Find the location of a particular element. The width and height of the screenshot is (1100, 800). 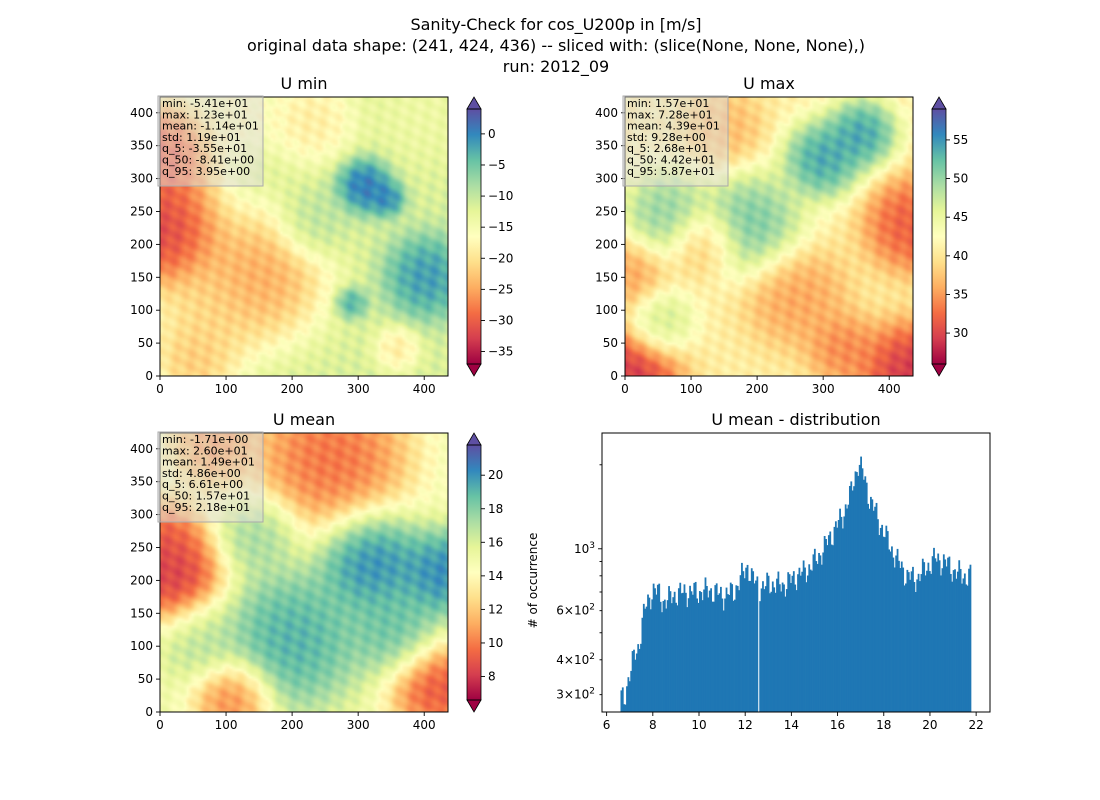

x-tick-label: 100 is located at coordinates (226, 725).